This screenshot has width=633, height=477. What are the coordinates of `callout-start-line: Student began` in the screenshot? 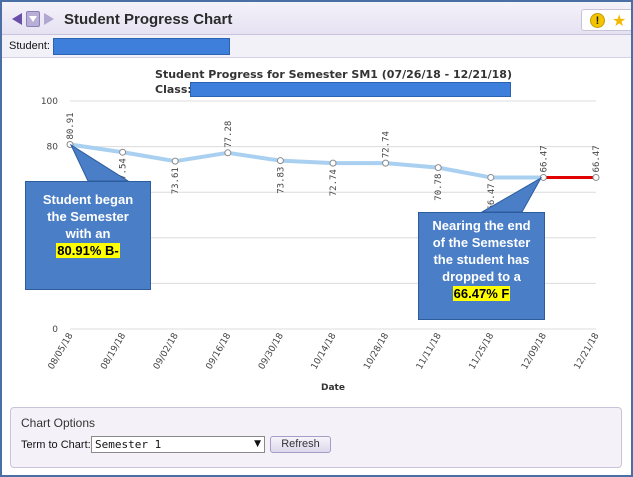 It's located at (88, 199).